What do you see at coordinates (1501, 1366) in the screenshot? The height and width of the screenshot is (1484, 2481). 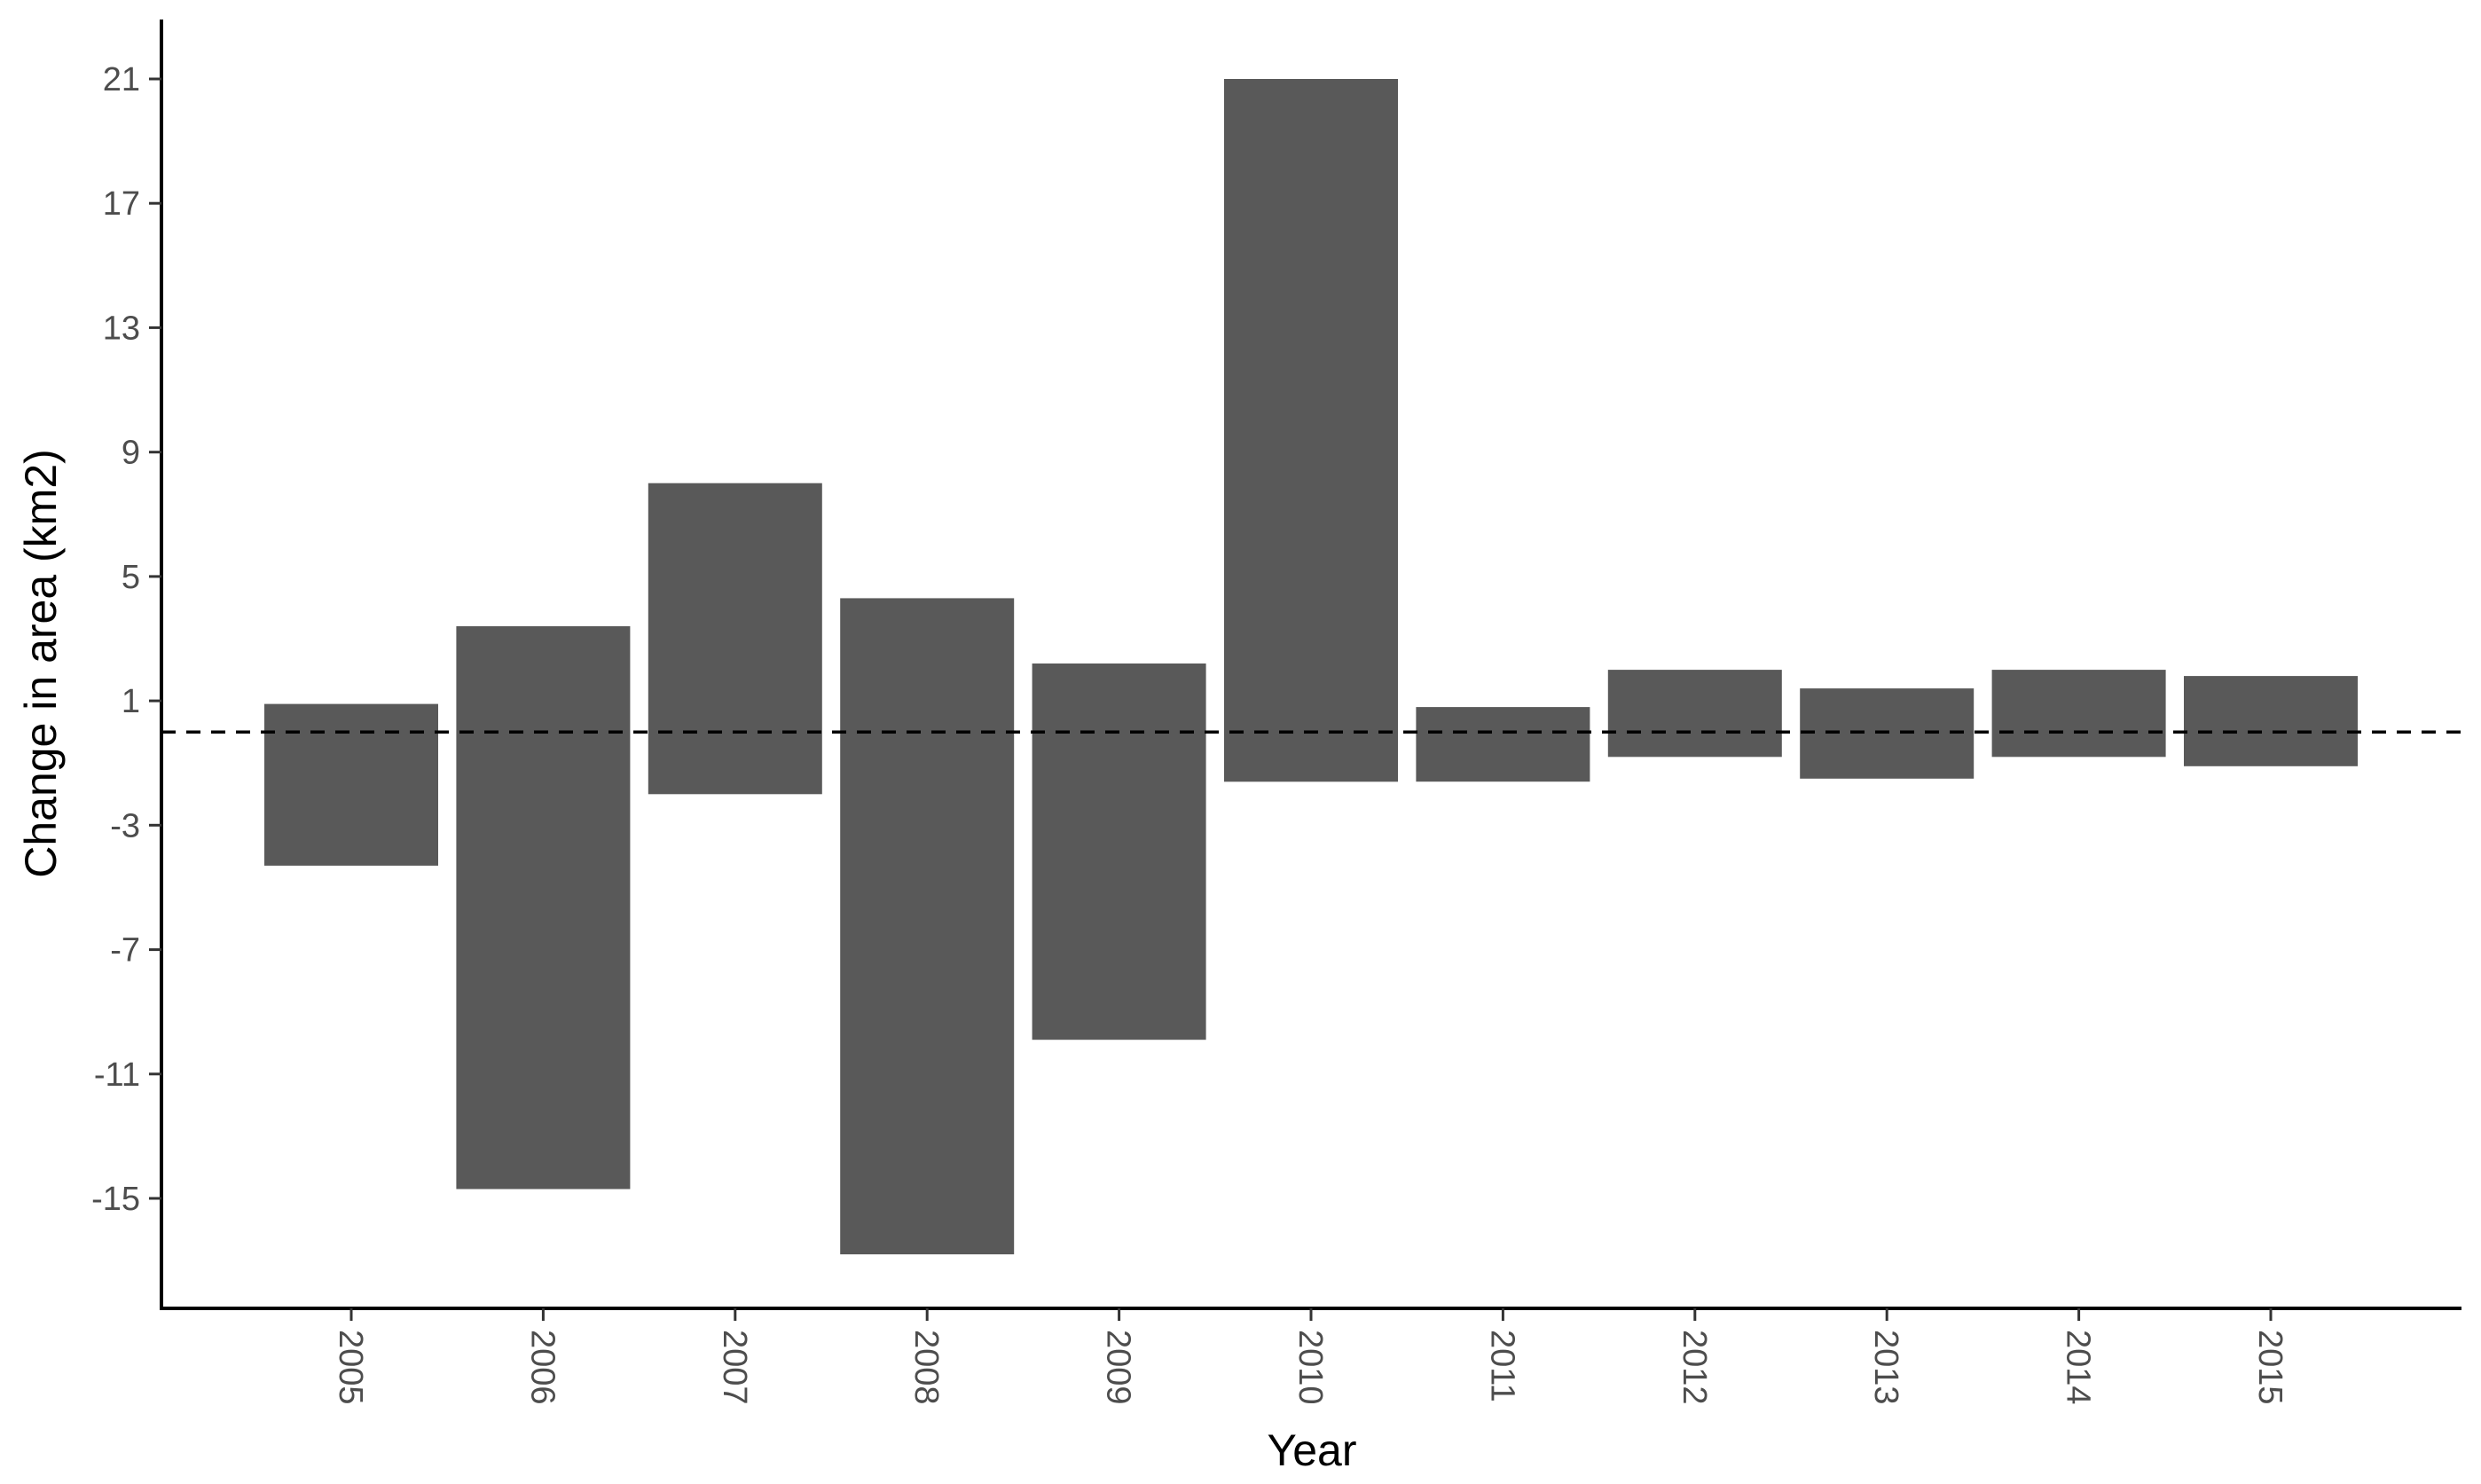 I see `x-tick-label-2011: 2011` at bounding box center [1501, 1366].